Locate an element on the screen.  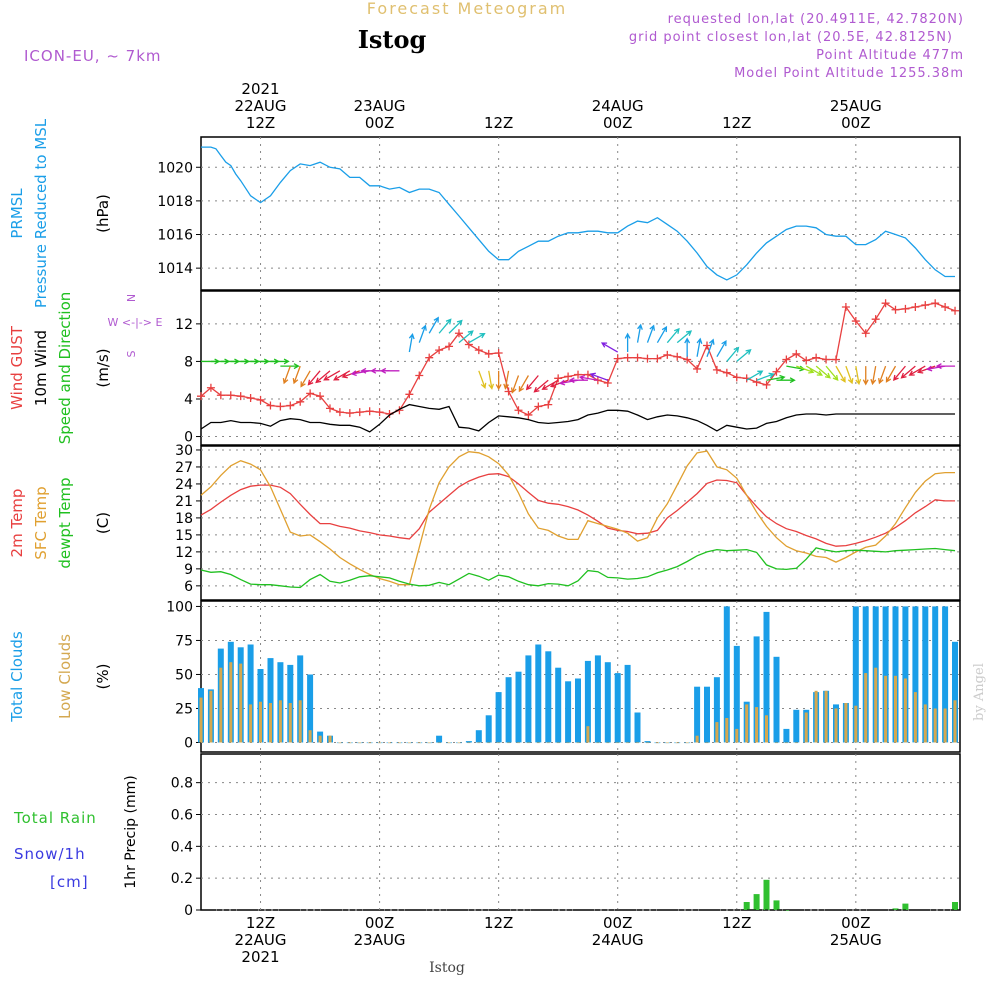
model-label: ICON-EU, ~ 7km is located at coordinates (93, 56).